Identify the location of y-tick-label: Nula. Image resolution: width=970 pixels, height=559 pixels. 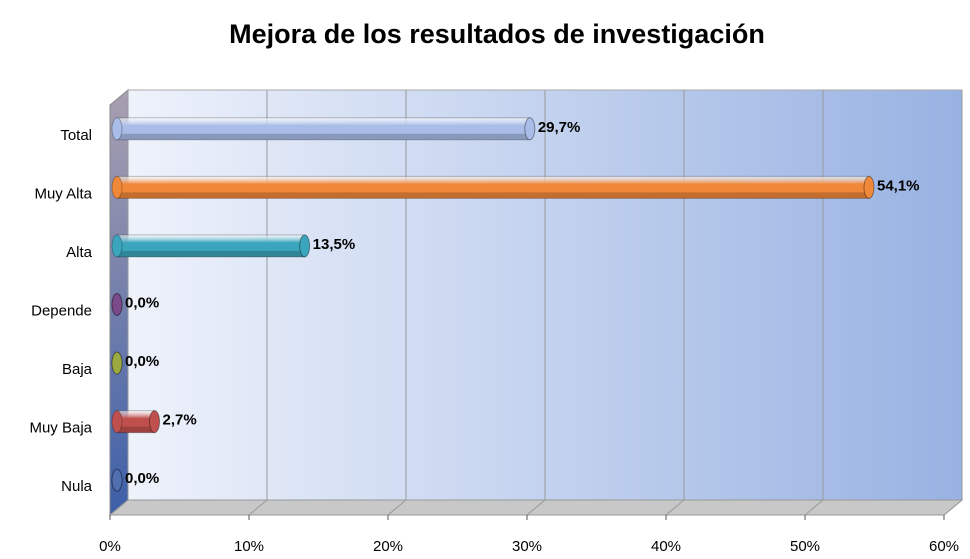
(77, 486).